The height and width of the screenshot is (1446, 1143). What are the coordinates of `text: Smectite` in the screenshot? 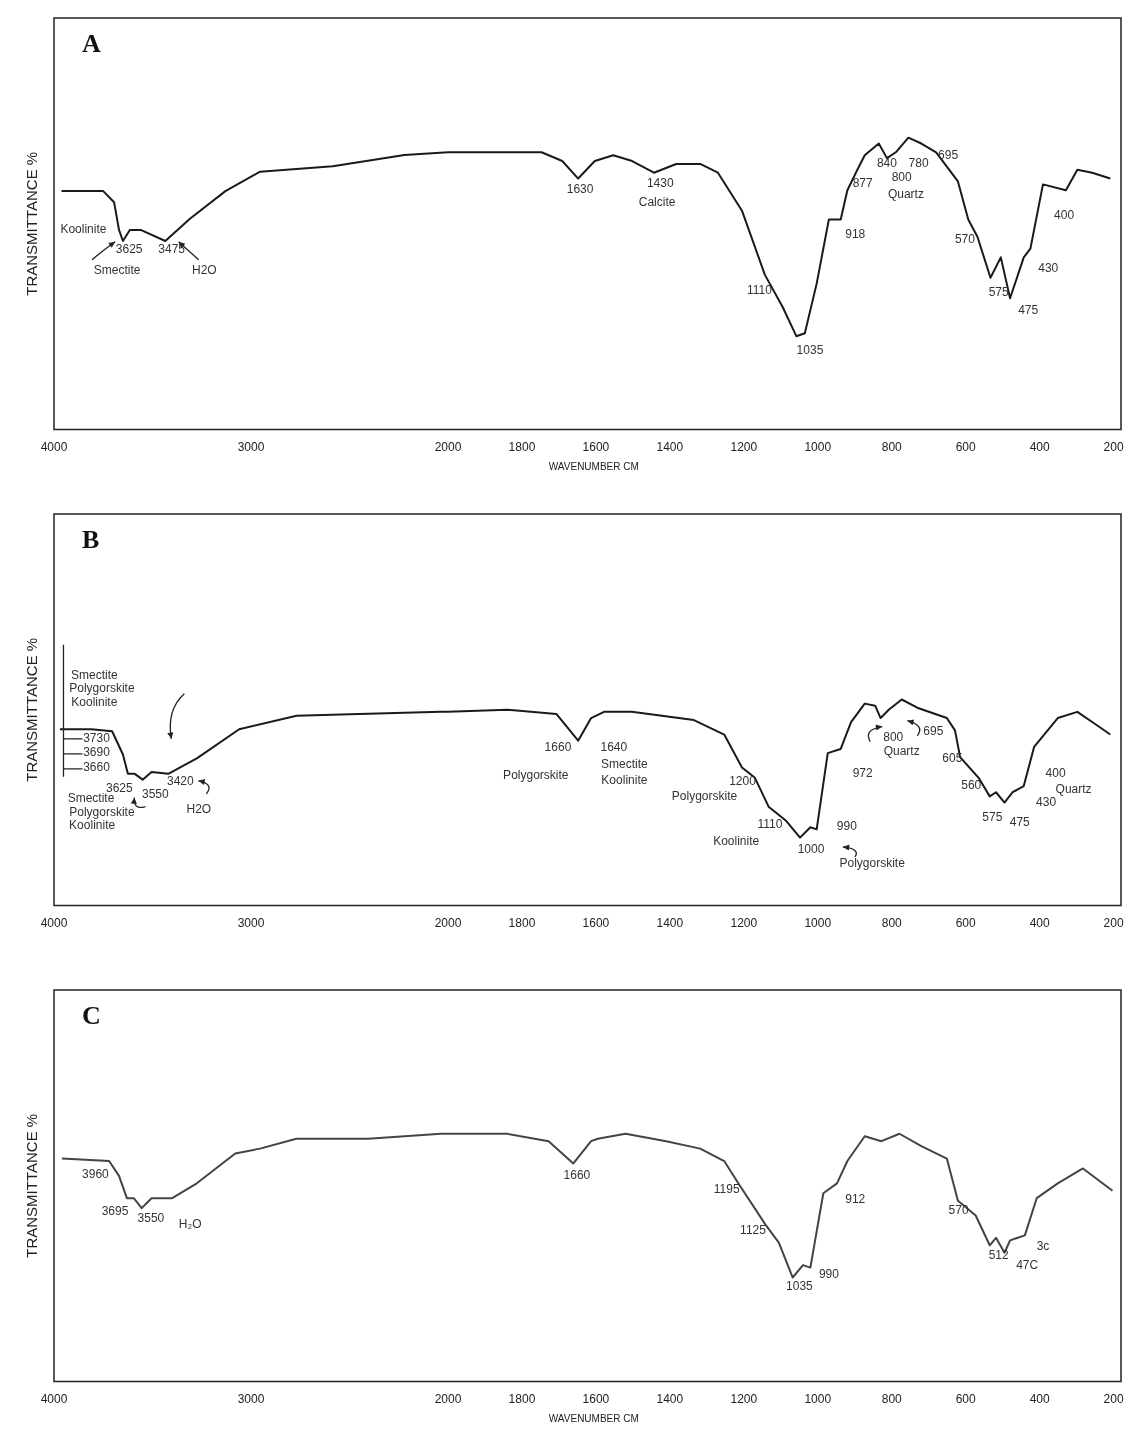 It's located at (94, 674).